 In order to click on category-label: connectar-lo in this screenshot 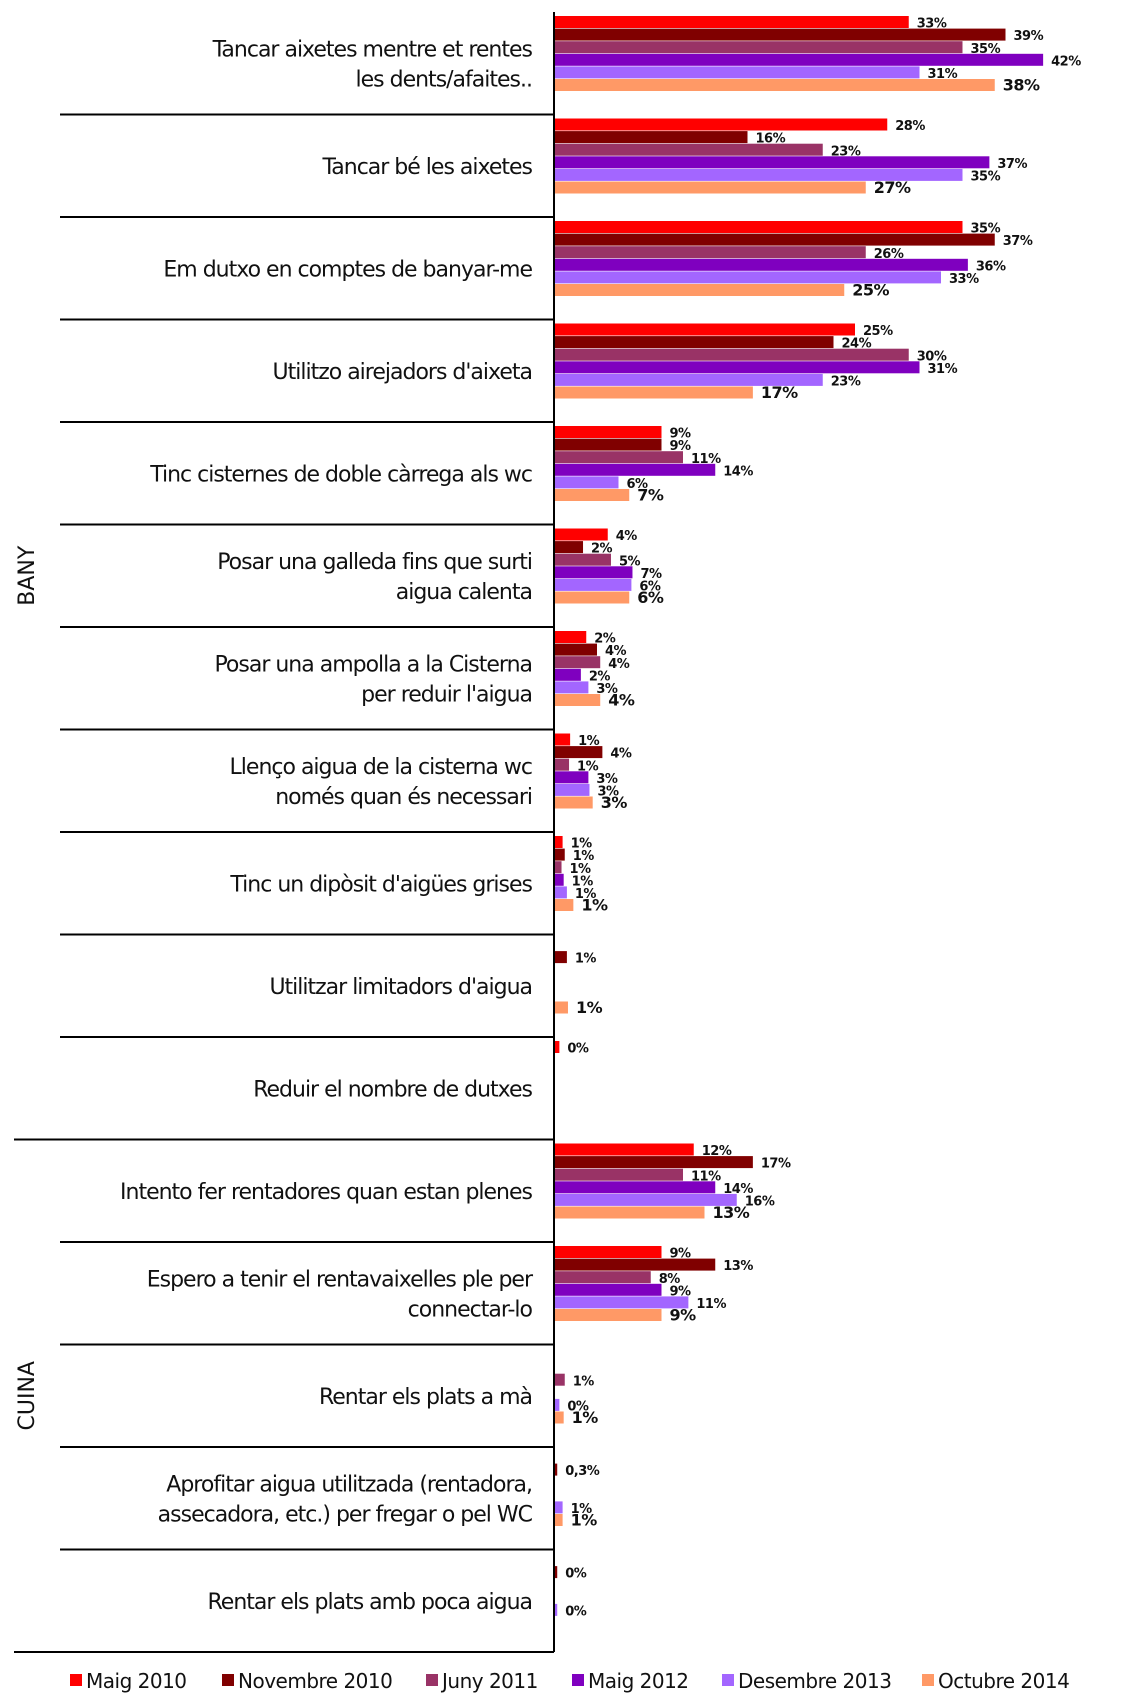, I will do `click(470, 1309)`.